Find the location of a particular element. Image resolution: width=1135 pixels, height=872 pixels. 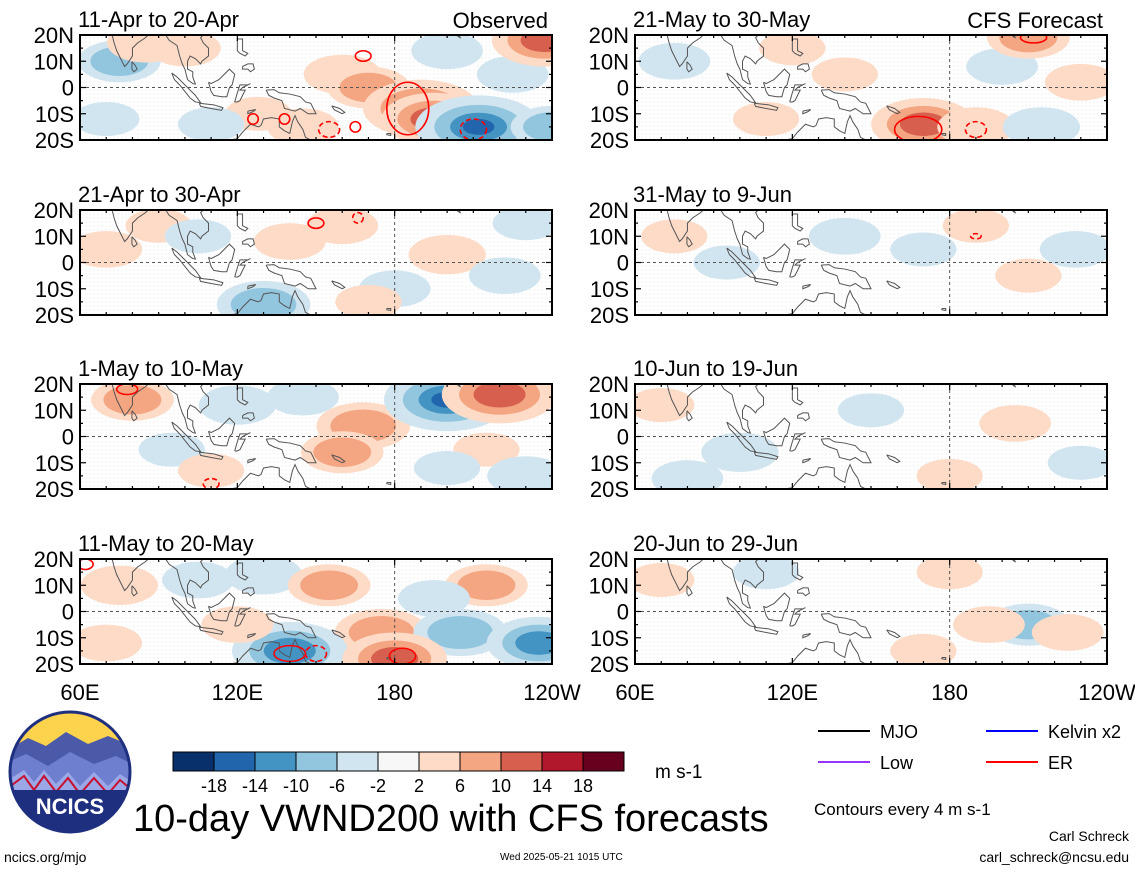

x-tick-label: 120E is located at coordinates (237, 692).